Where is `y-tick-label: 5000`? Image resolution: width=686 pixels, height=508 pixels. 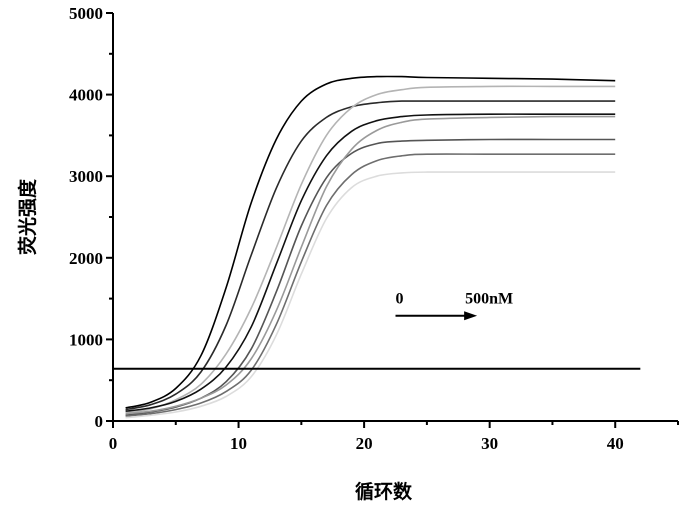
y-tick-label: 5000 is located at coordinates (86, 13).